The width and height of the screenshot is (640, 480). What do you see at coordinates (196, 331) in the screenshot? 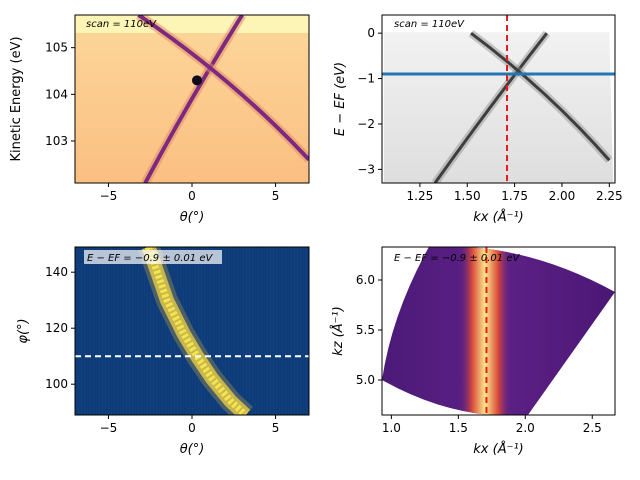
I see `p3-band-core` at bounding box center [196, 331].